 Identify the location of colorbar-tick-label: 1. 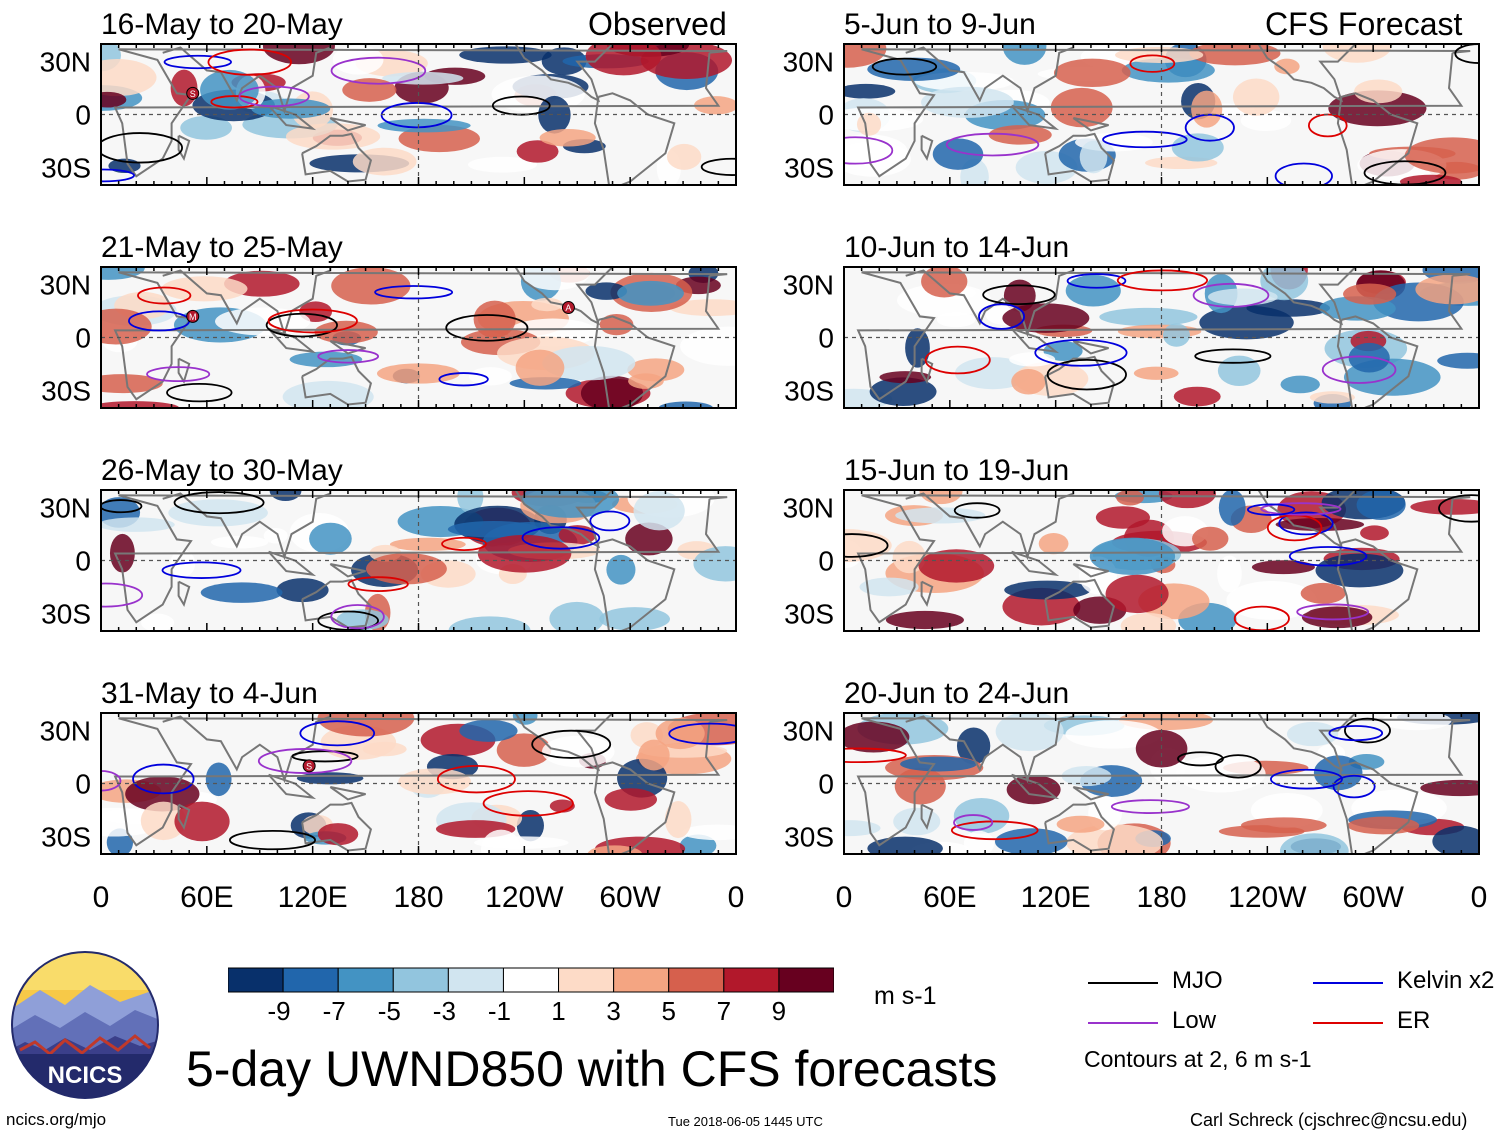
(558, 1011).